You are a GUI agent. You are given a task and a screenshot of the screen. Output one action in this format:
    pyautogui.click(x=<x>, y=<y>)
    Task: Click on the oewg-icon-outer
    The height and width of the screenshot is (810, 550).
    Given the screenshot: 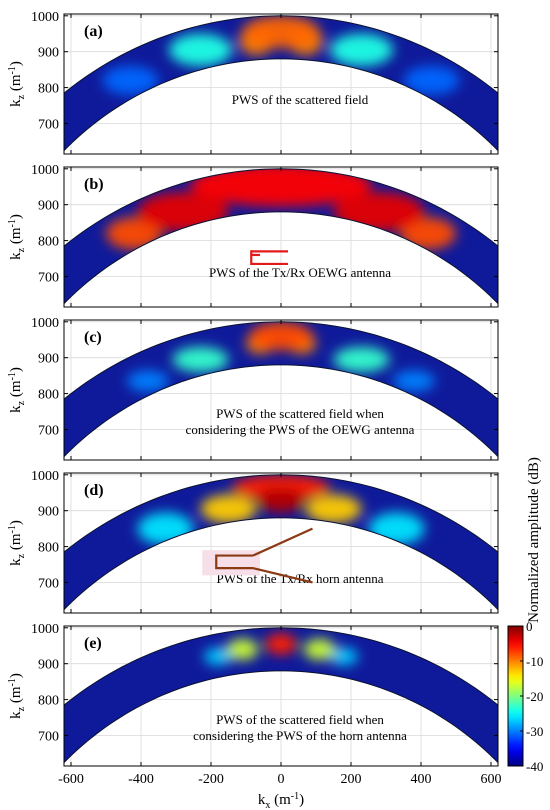 What is the action you would take?
    pyautogui.click(x=269, y=258)
    